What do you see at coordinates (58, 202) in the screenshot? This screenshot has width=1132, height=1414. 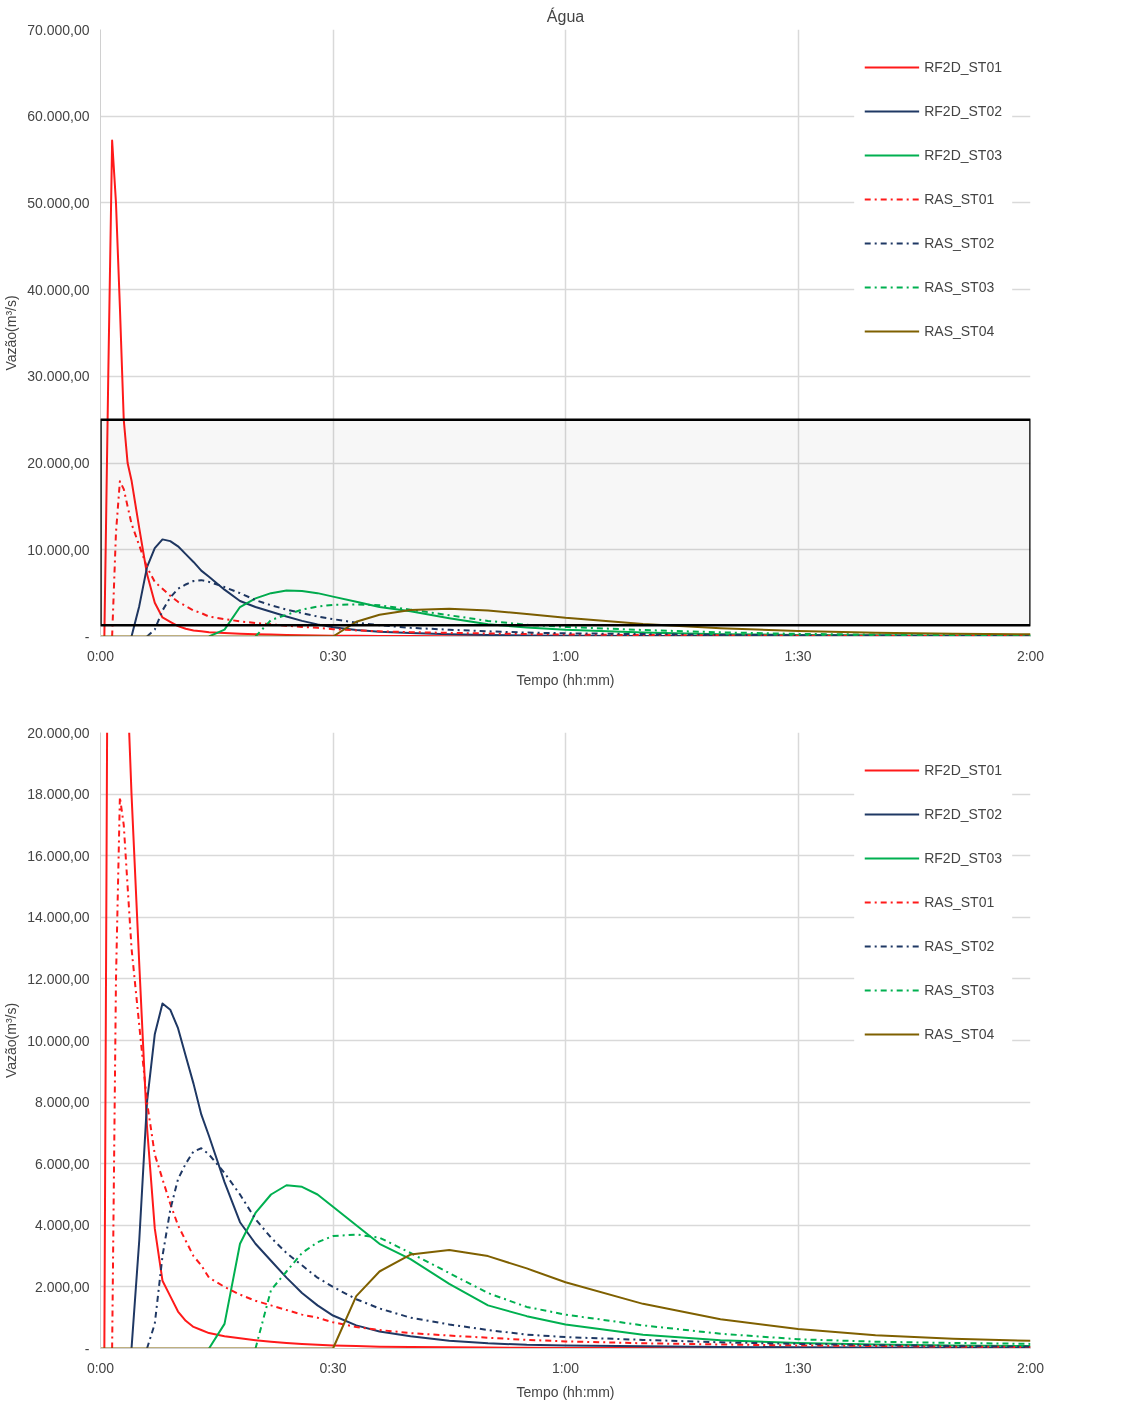 I see `y-tick-label: 50.000,00` at bounding box center [58, 202].